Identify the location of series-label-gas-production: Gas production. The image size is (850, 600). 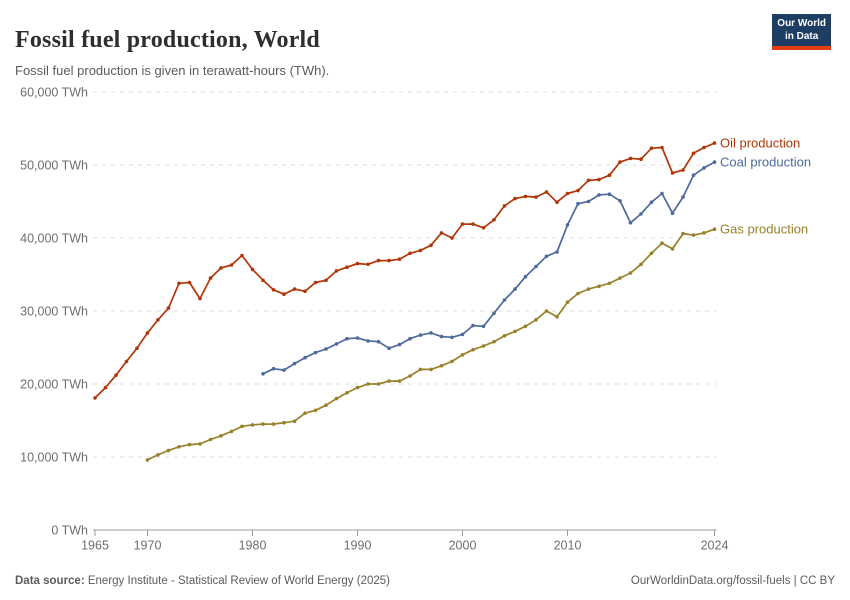
(764, 229).